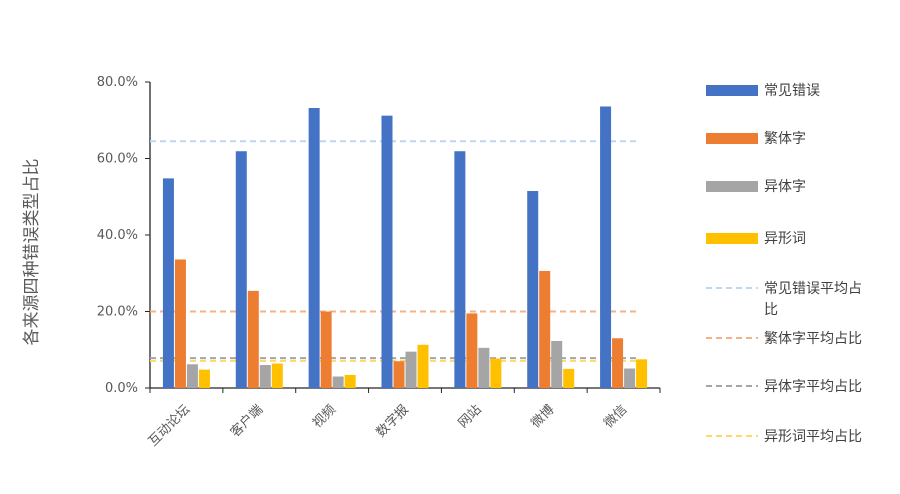 The width and height of the screenshot is (900, 494). I want to click on y-tick-label: 80.0%, so click(117, 82).